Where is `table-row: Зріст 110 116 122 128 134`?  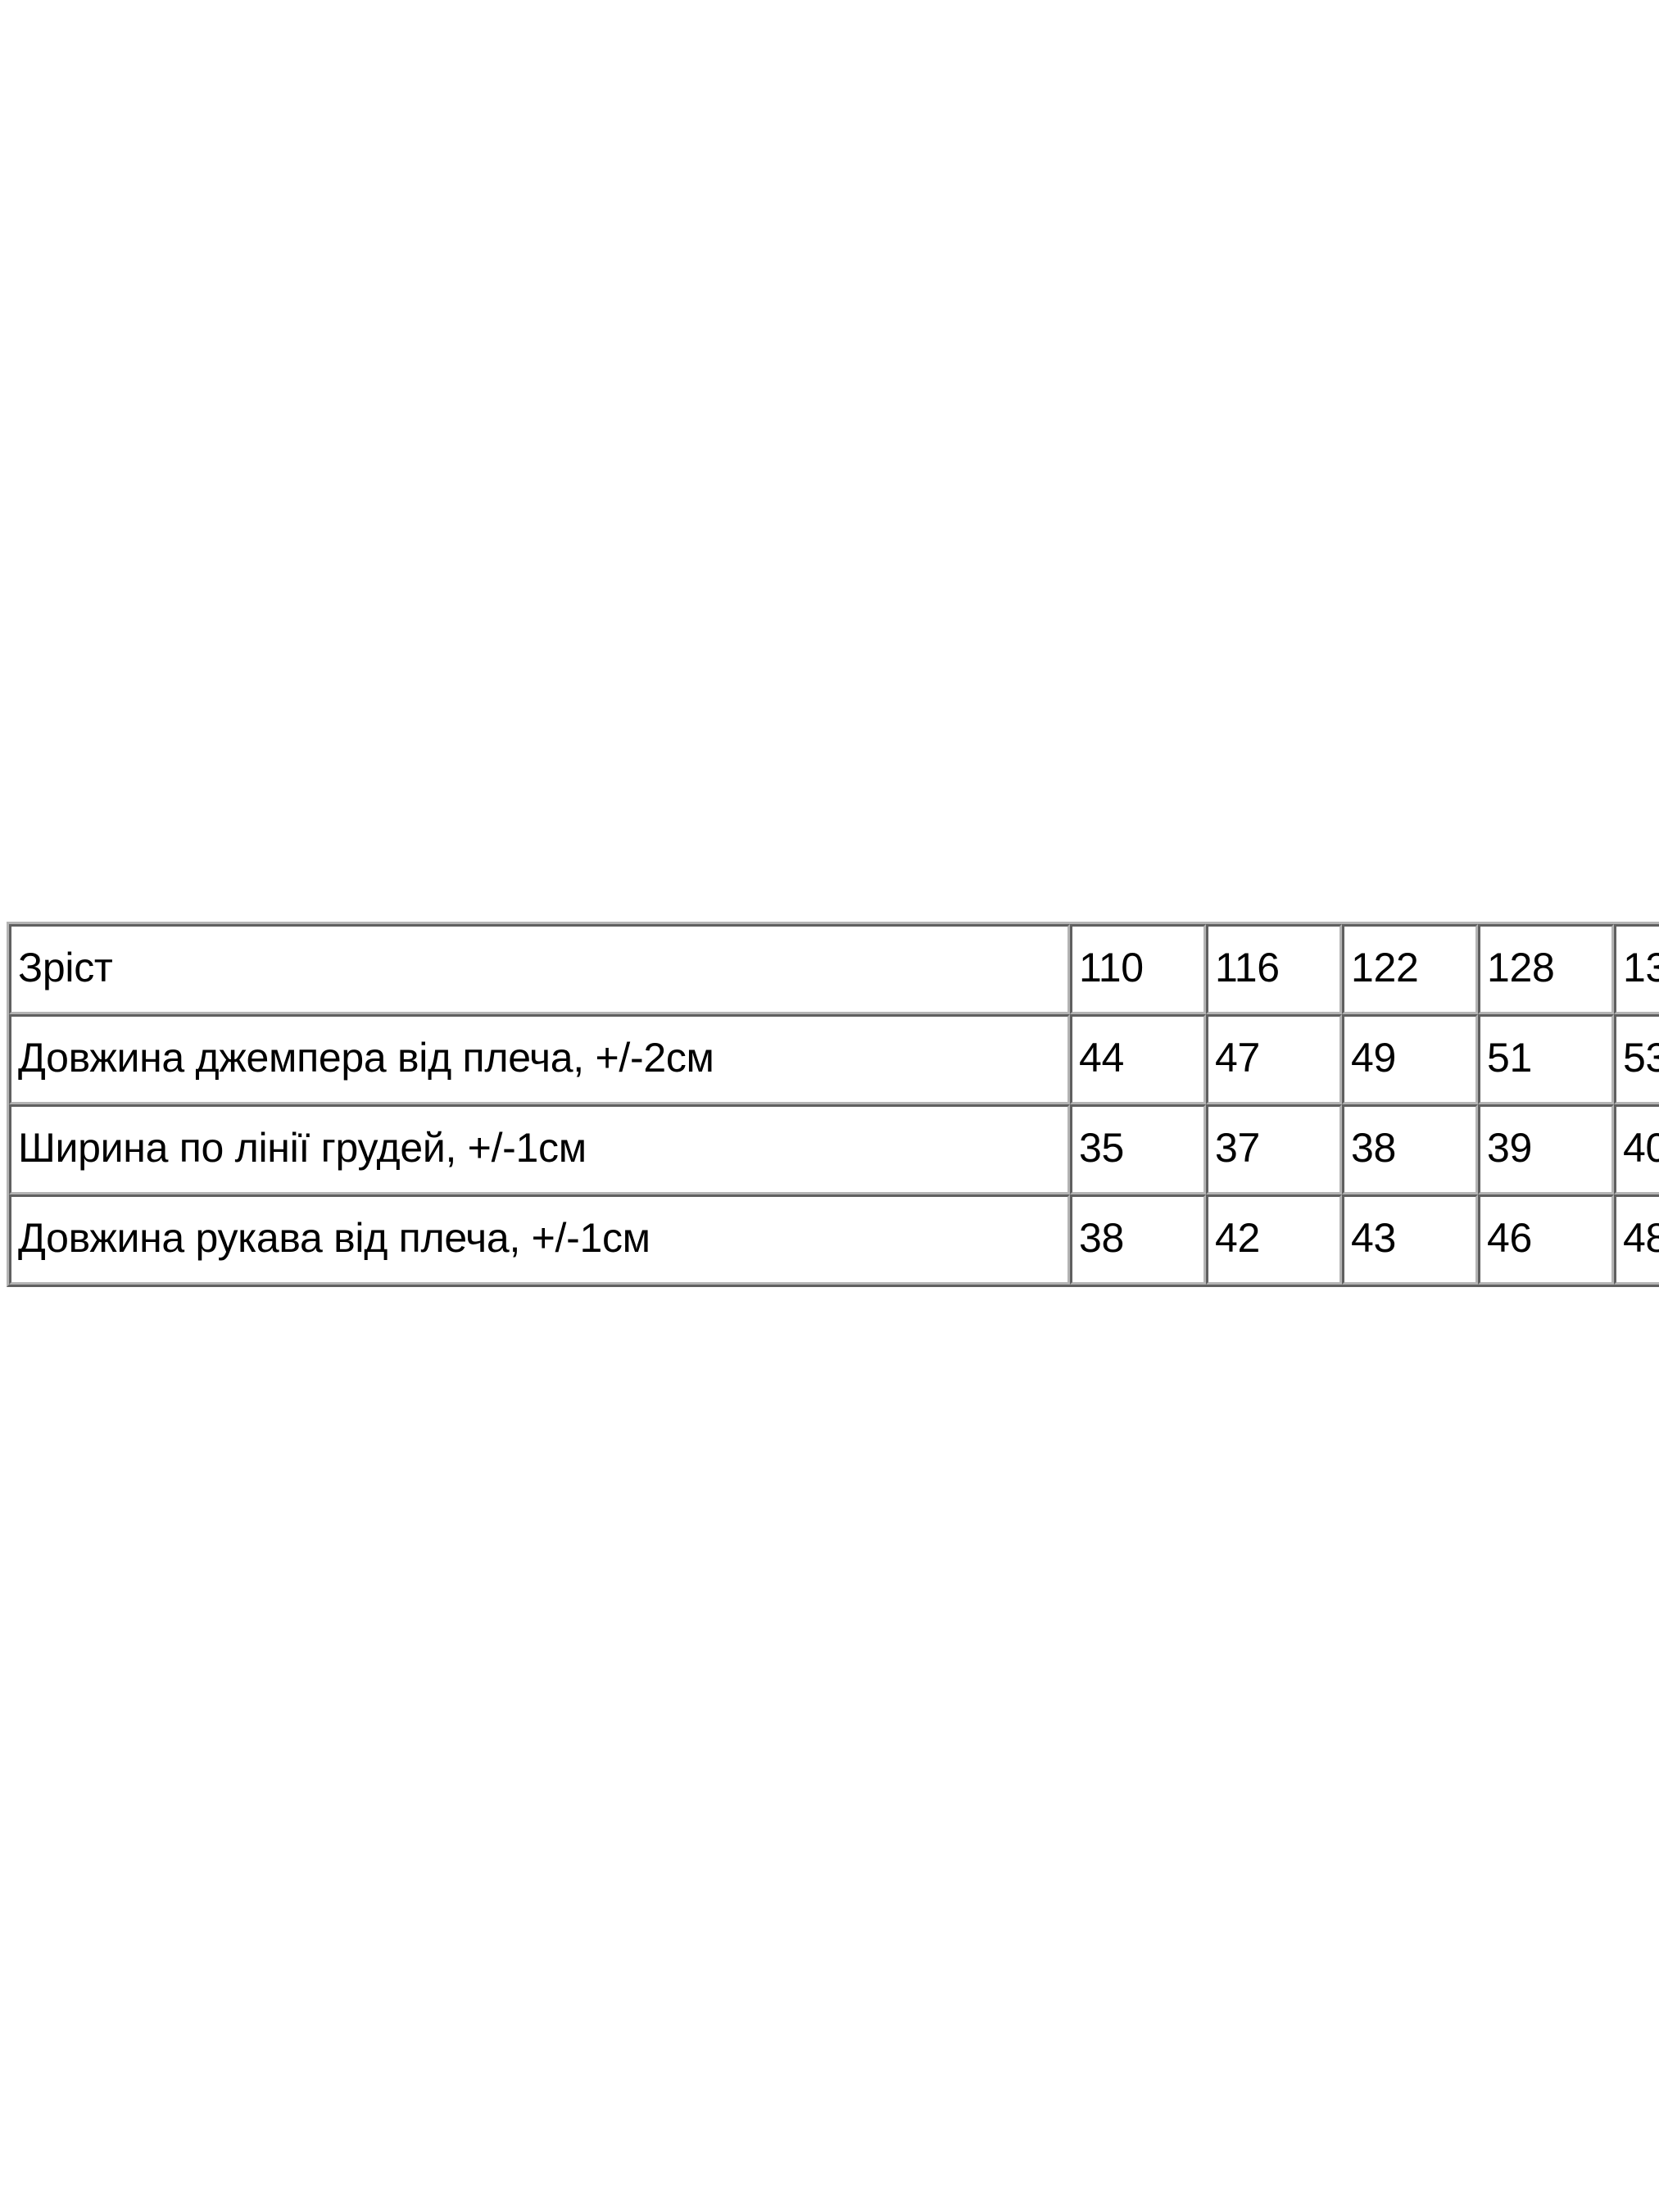
table-row: Зріст 110 116 122 128 134 is located at coordinates (834, 969).